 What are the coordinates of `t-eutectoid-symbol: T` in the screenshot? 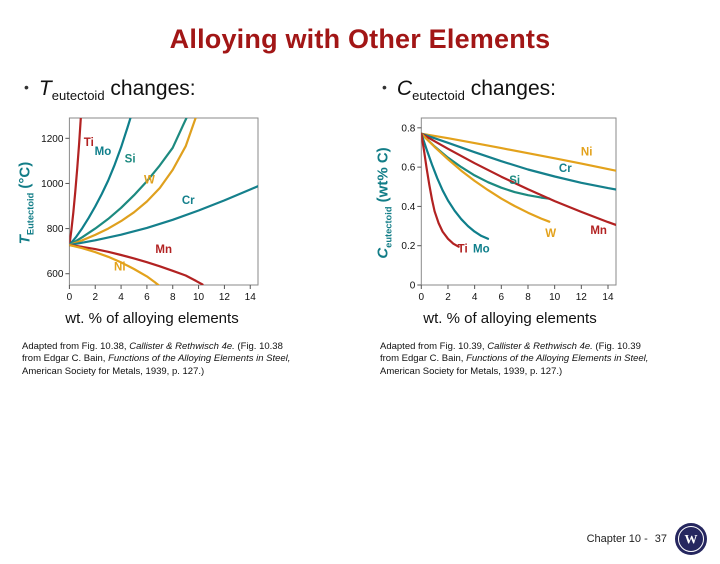 It's located at (45, 88).